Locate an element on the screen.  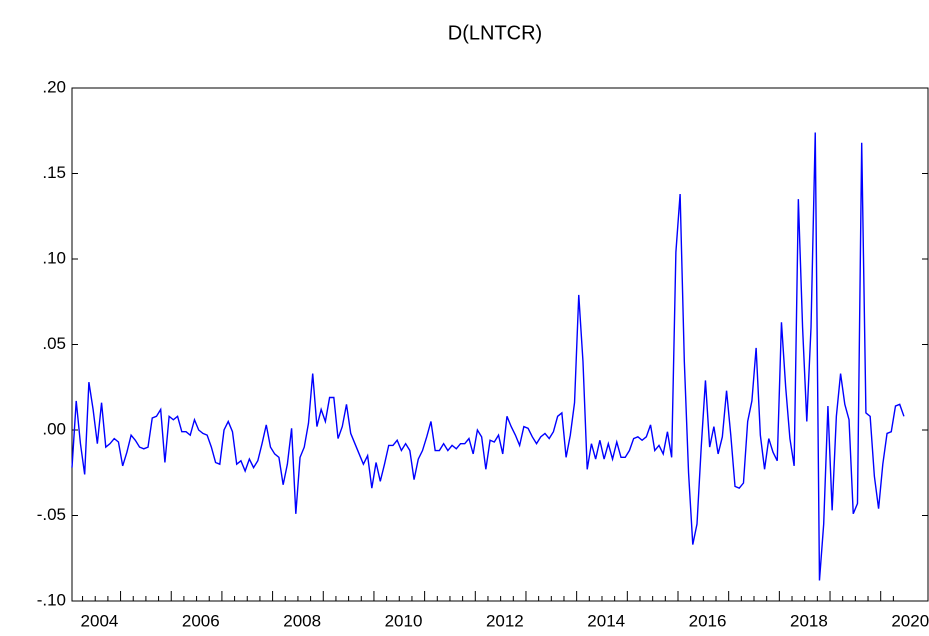
x-tick-label: 2010 is located at coordinates (404, 620).